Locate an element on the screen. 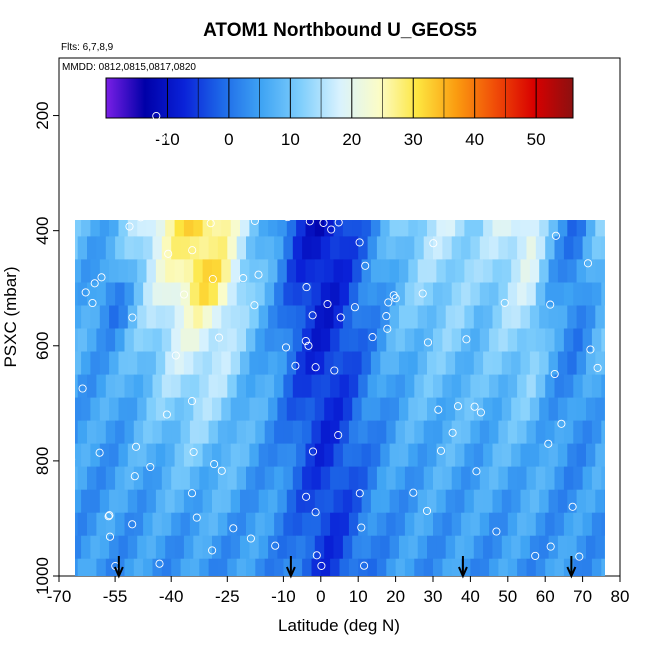  x-tick-label: 80 is located at coordinates (620, 596).